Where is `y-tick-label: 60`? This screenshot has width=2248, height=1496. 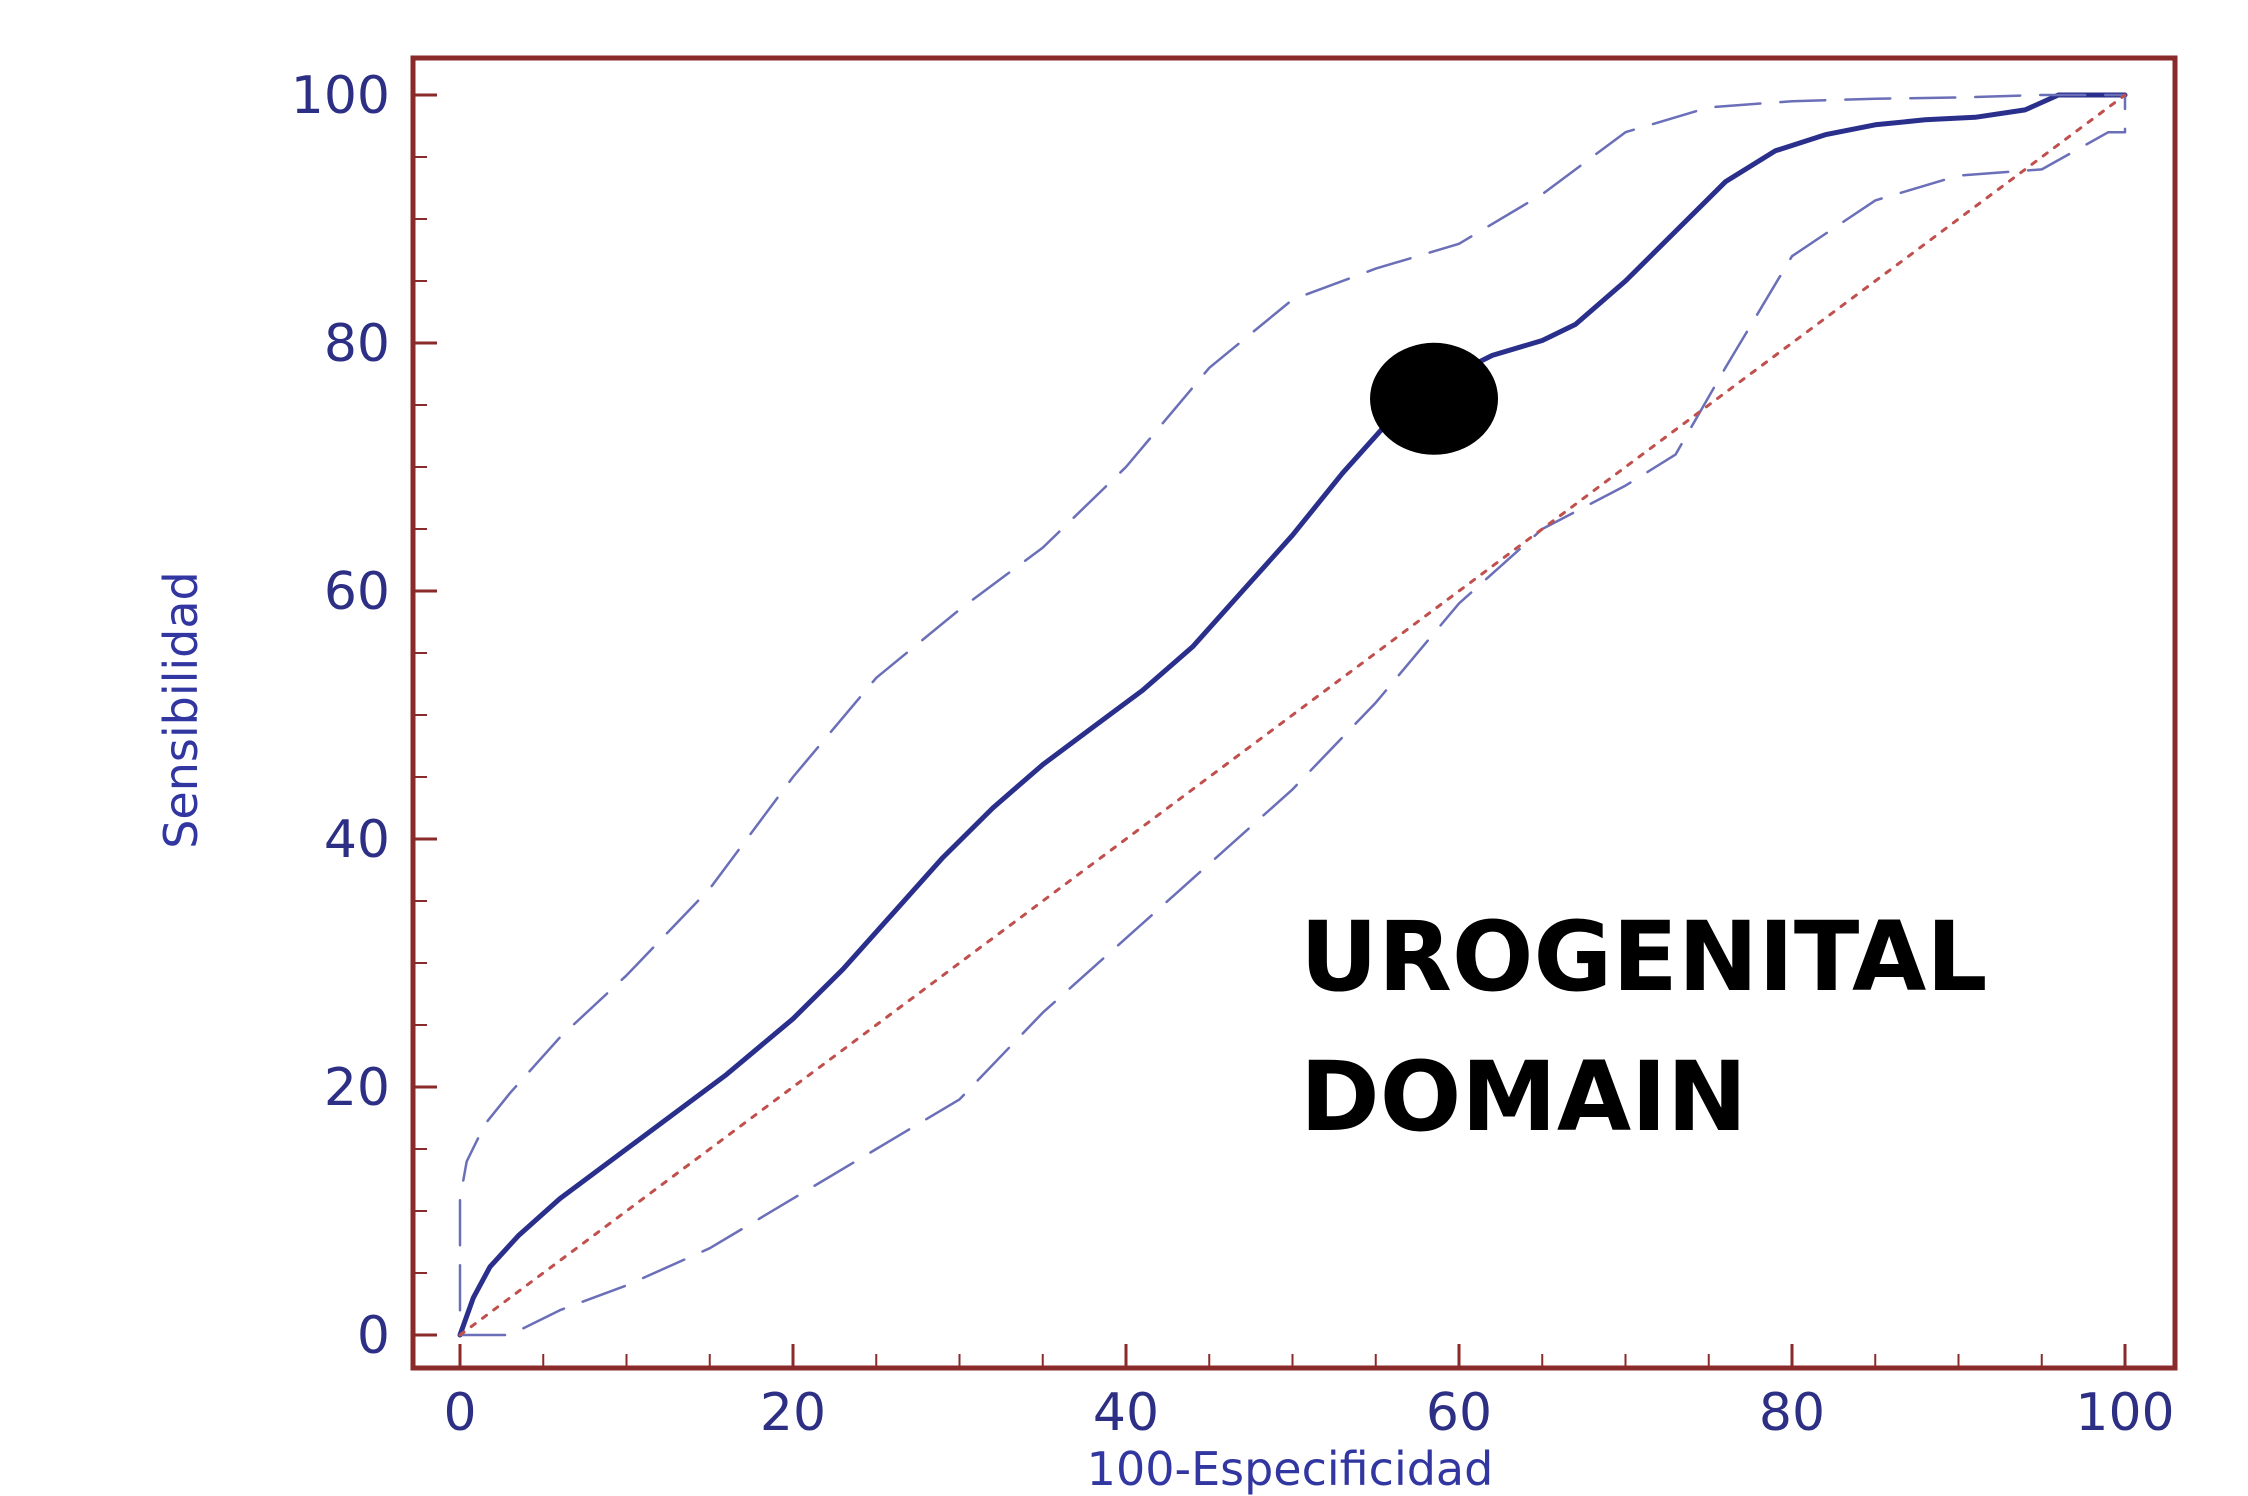
y-tick-label: 60 is located at coordinates (357, 592).